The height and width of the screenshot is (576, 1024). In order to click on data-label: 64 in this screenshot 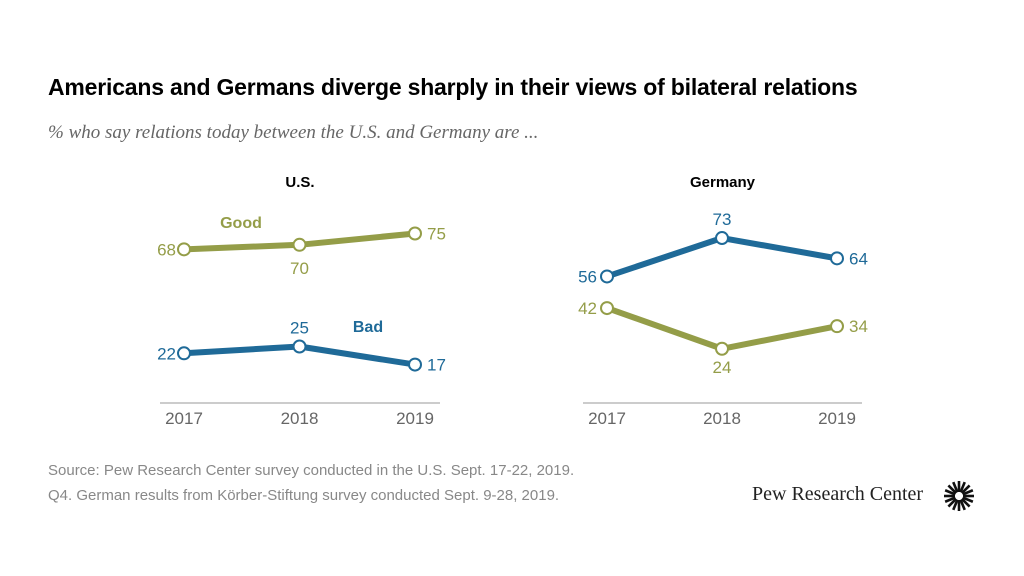, I will do `click(858, 258)`.